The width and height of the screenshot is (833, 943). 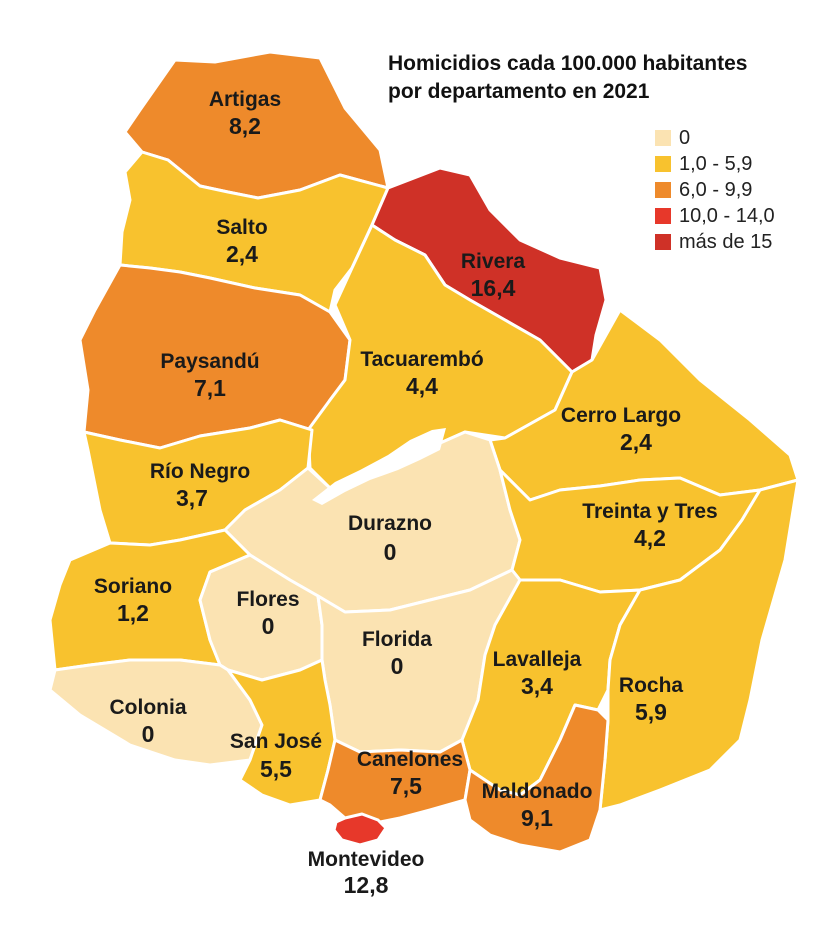 What do you see at coordinates (493, 261) in the screenshot?
I see `department-name-rivera: Rivera` at bounding box center [493, 261].